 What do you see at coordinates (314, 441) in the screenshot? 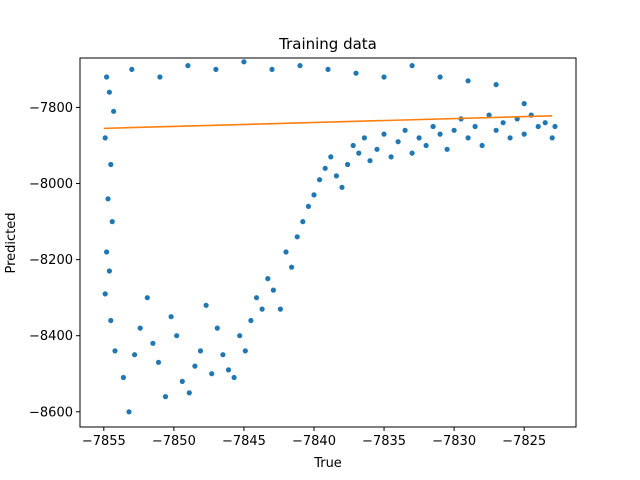
I see `x-tick-label: −7840` at bounding box center [314, 441].